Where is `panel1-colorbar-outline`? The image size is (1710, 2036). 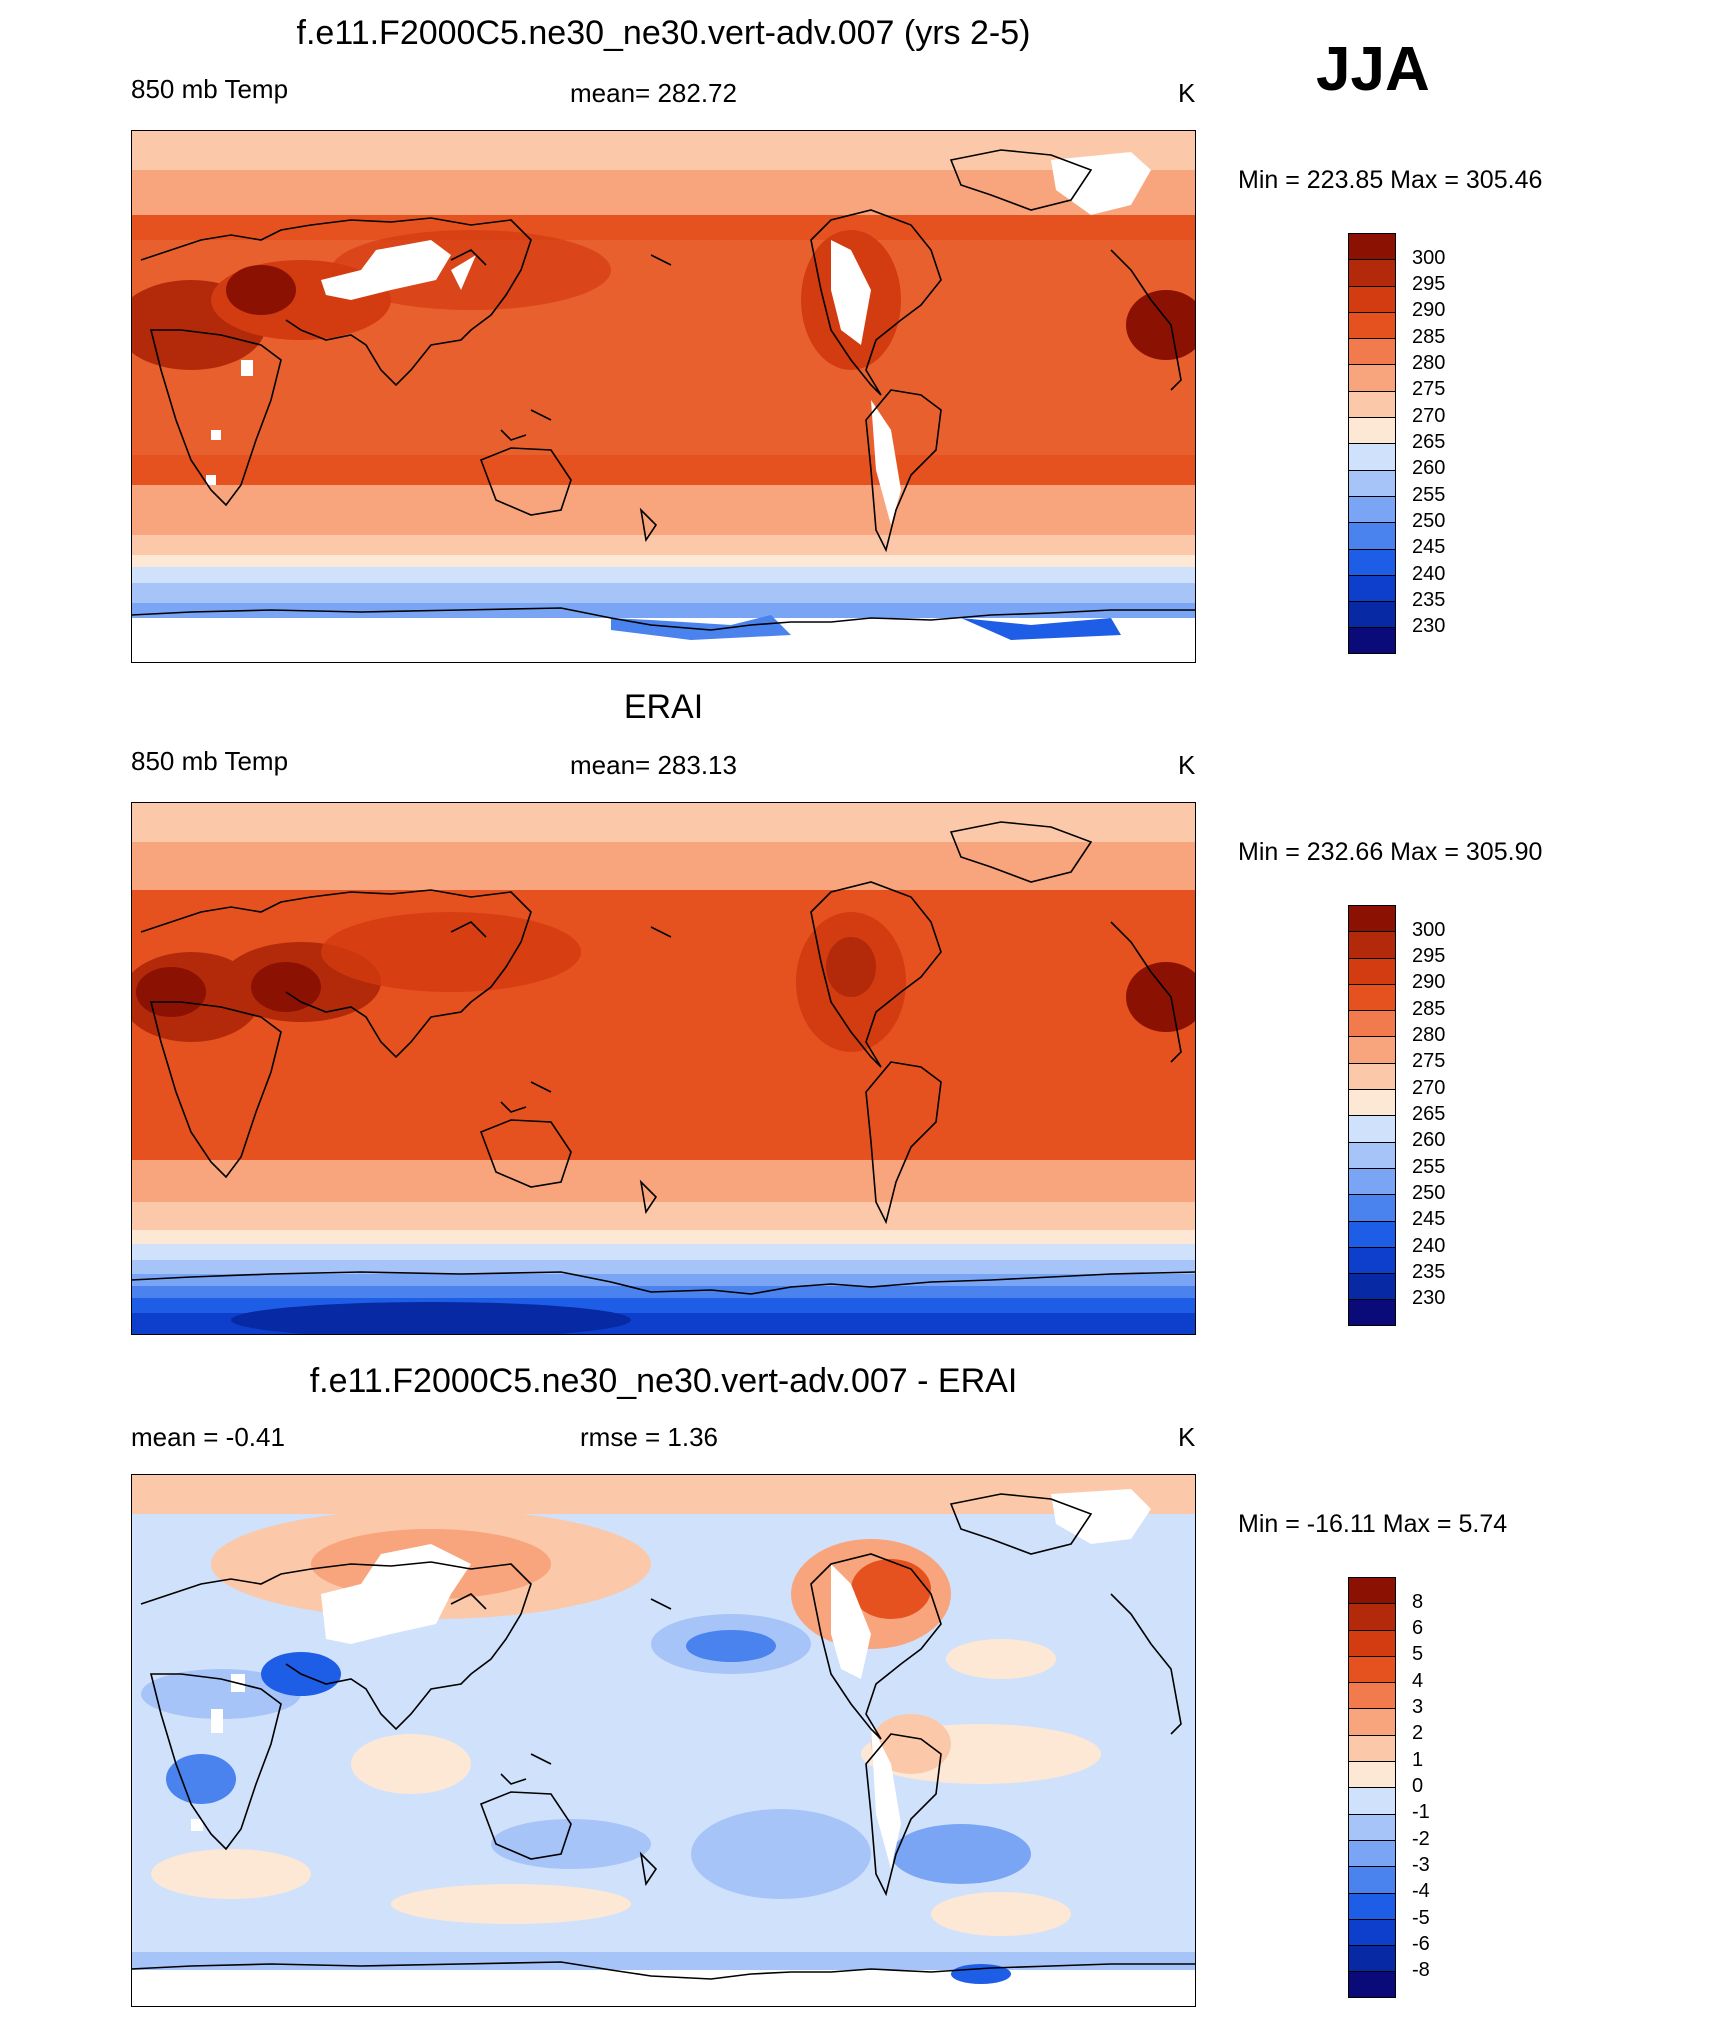 panel1-colorbar-outline is located at coordinates (1372, 443).